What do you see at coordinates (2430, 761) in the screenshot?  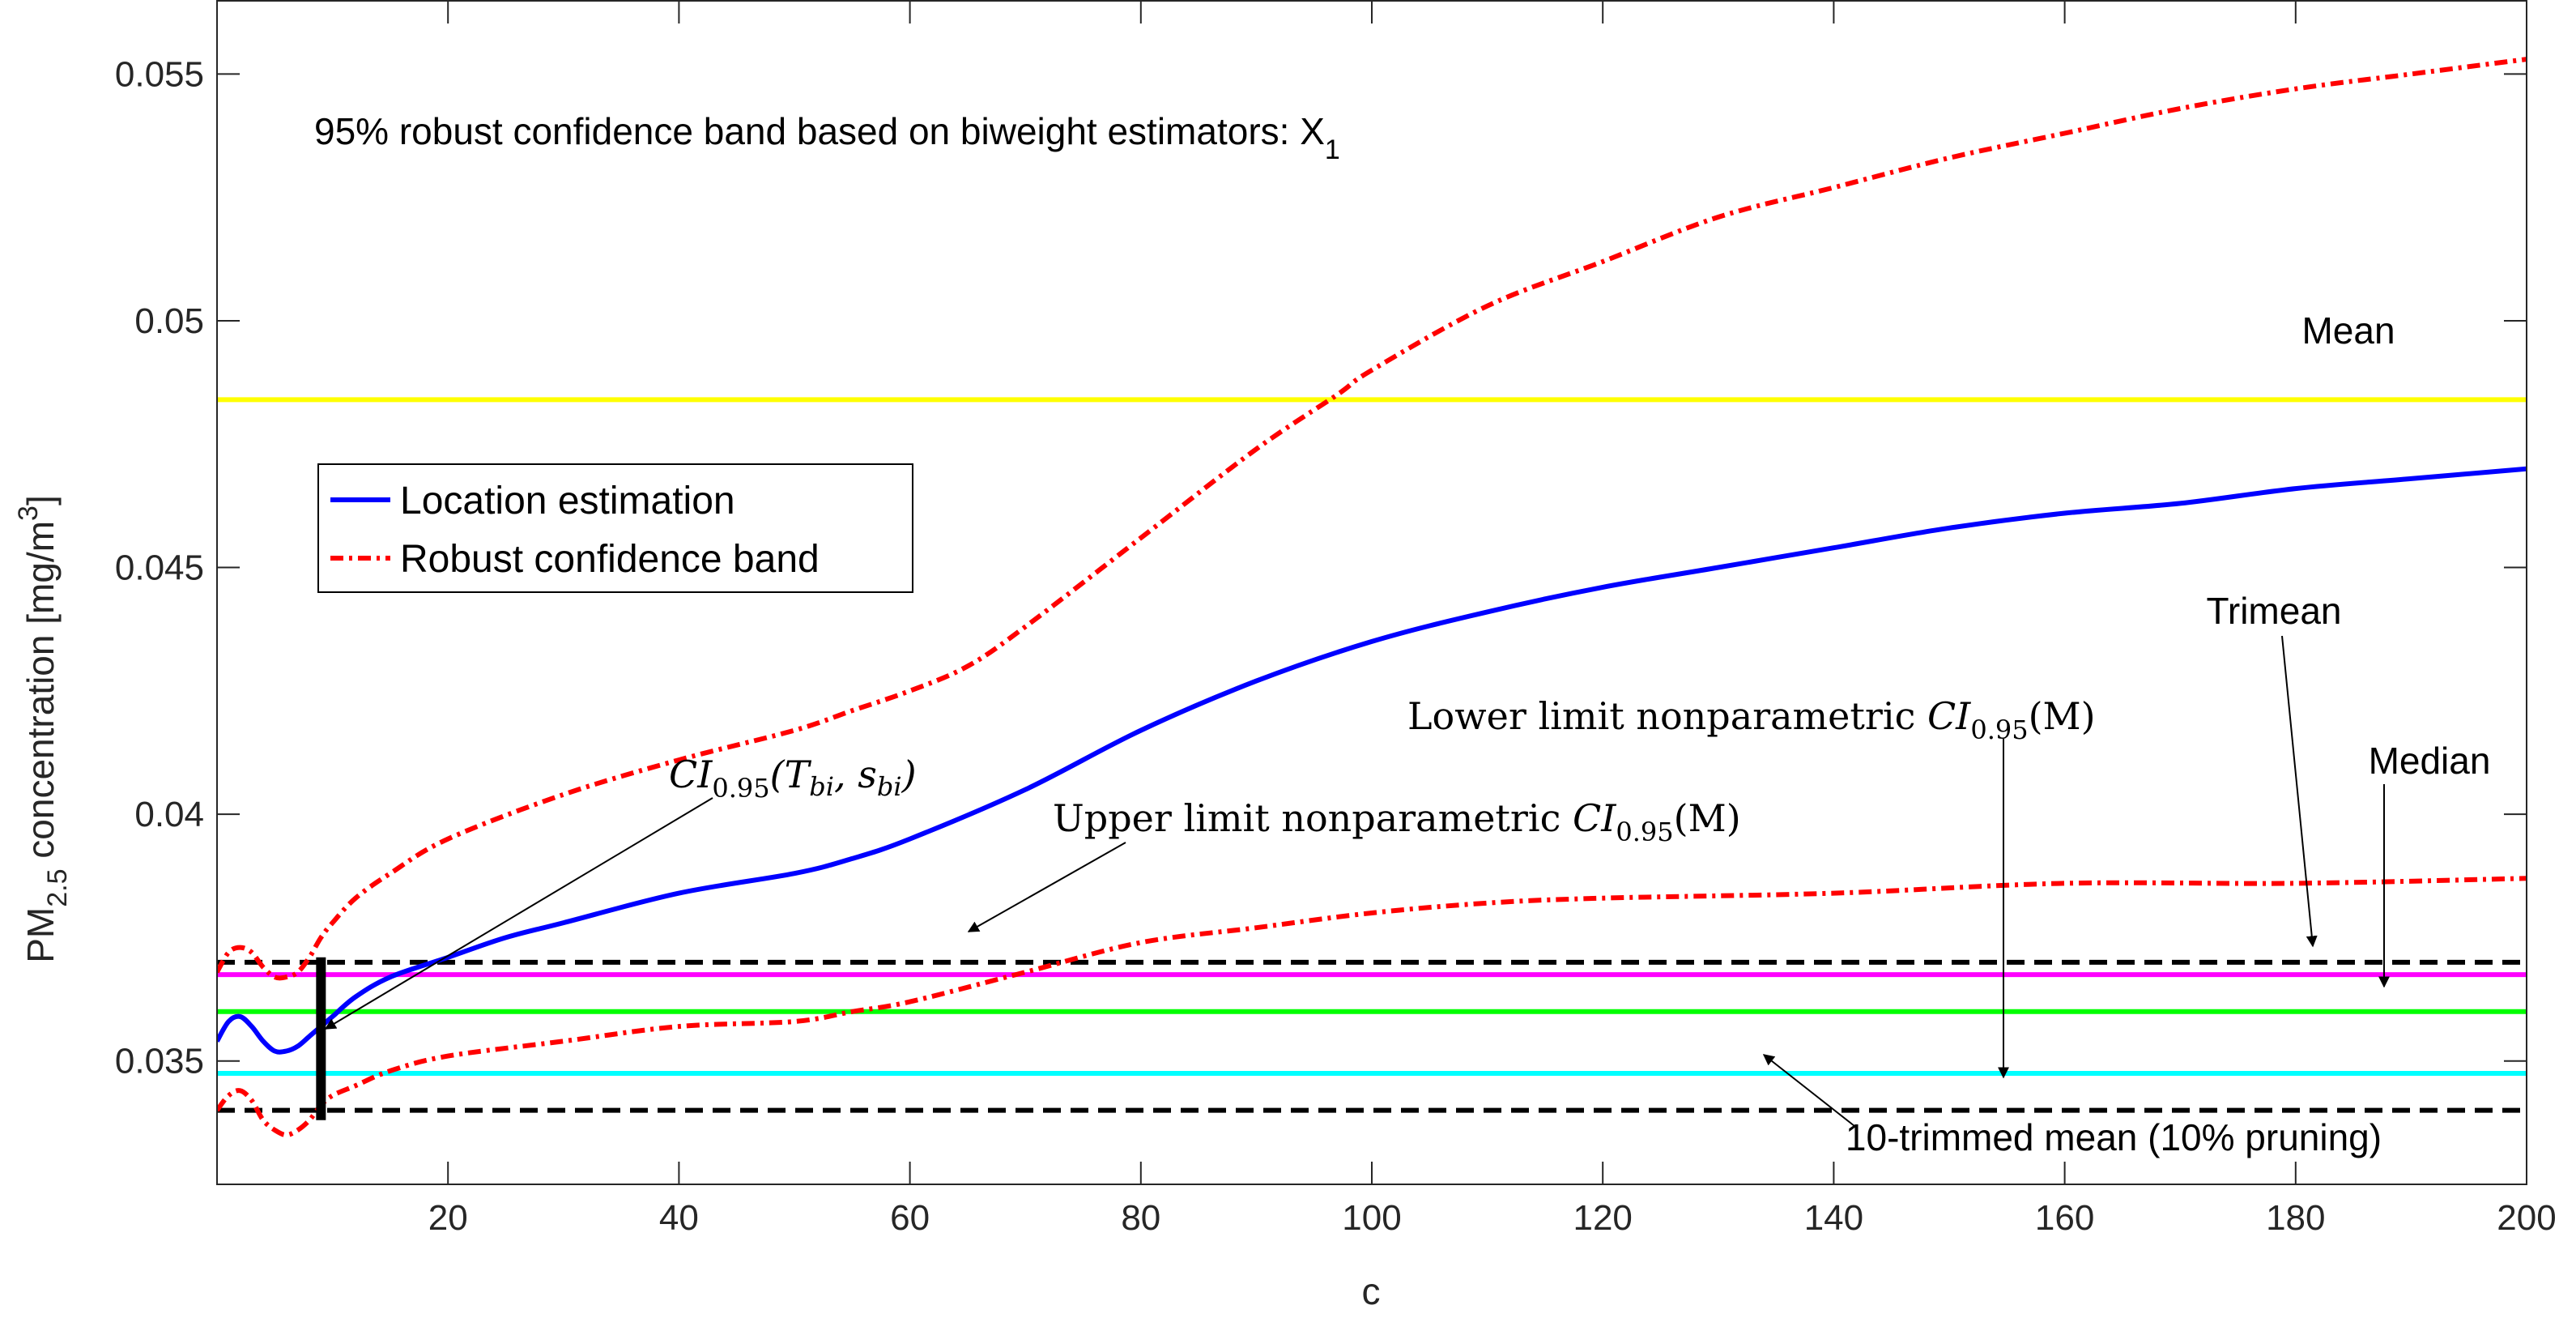 I see `label-median: Median` at bounding box center [2430, 761].